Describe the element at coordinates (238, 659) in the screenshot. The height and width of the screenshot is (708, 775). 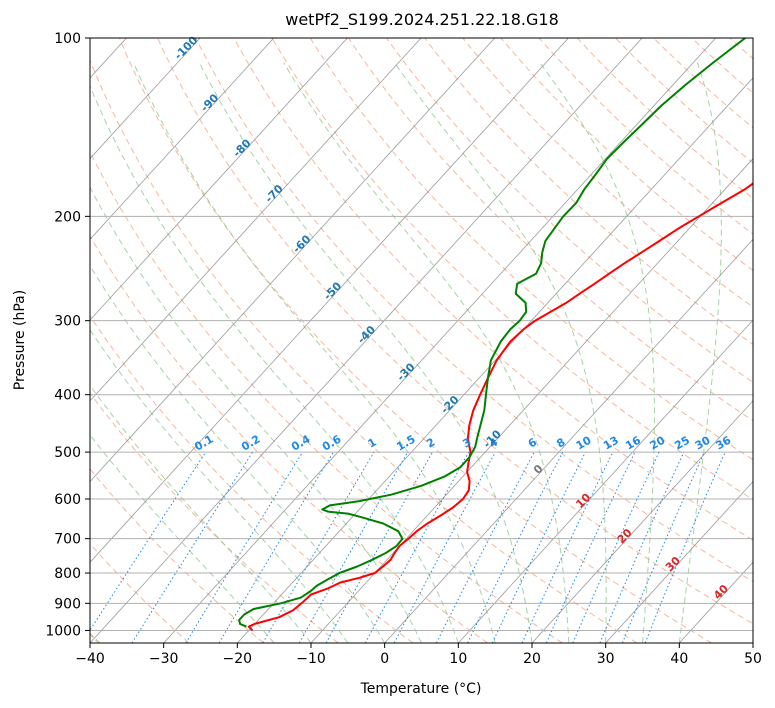
I see `x-tick-label: −20` at that location.